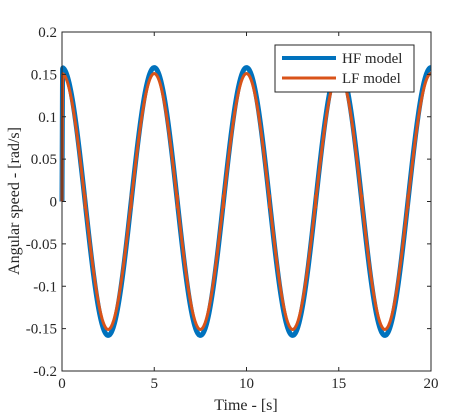 This screenshot has width=474, height=418. I want to click on y-tick-label: -0.1, so click(45, 287).